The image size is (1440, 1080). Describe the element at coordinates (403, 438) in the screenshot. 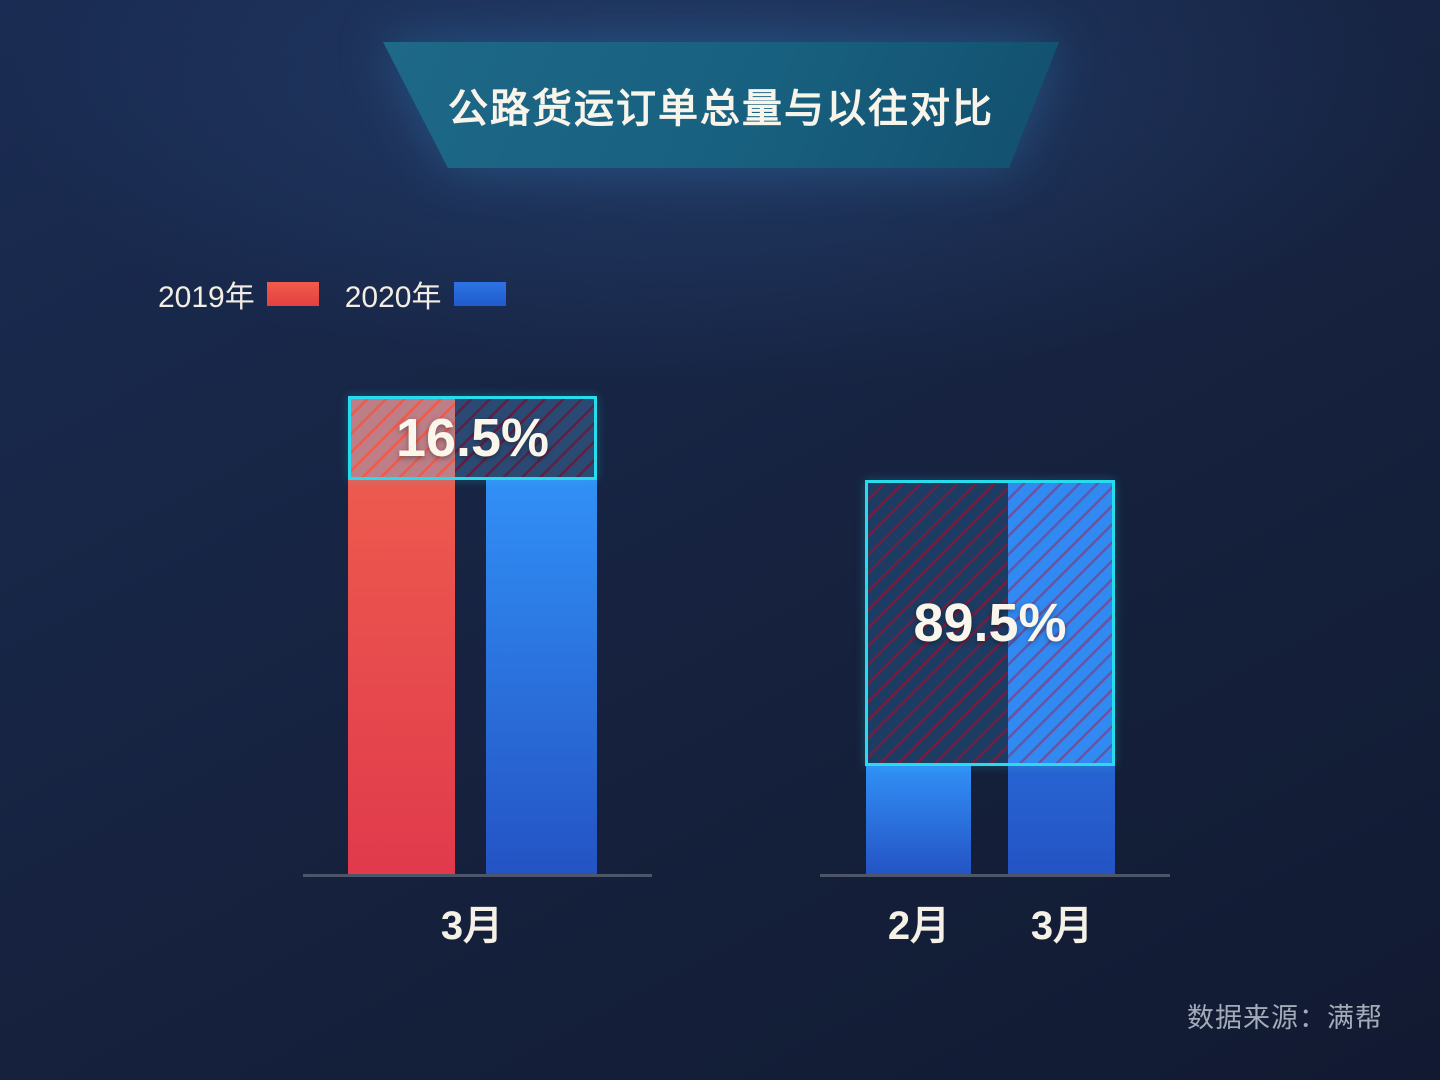

I see `diff-box-yoy-red-section` at that location.